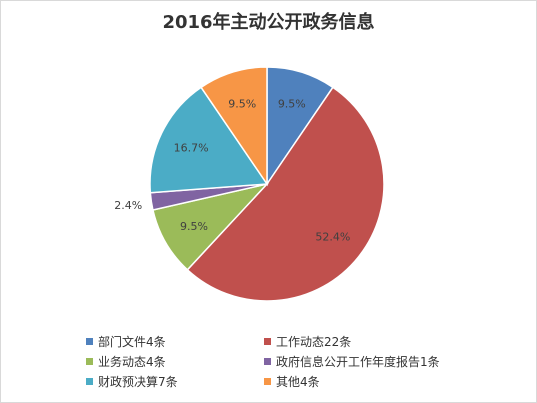  I want to click on data-label-other: 9.5%, so click(242, 104).